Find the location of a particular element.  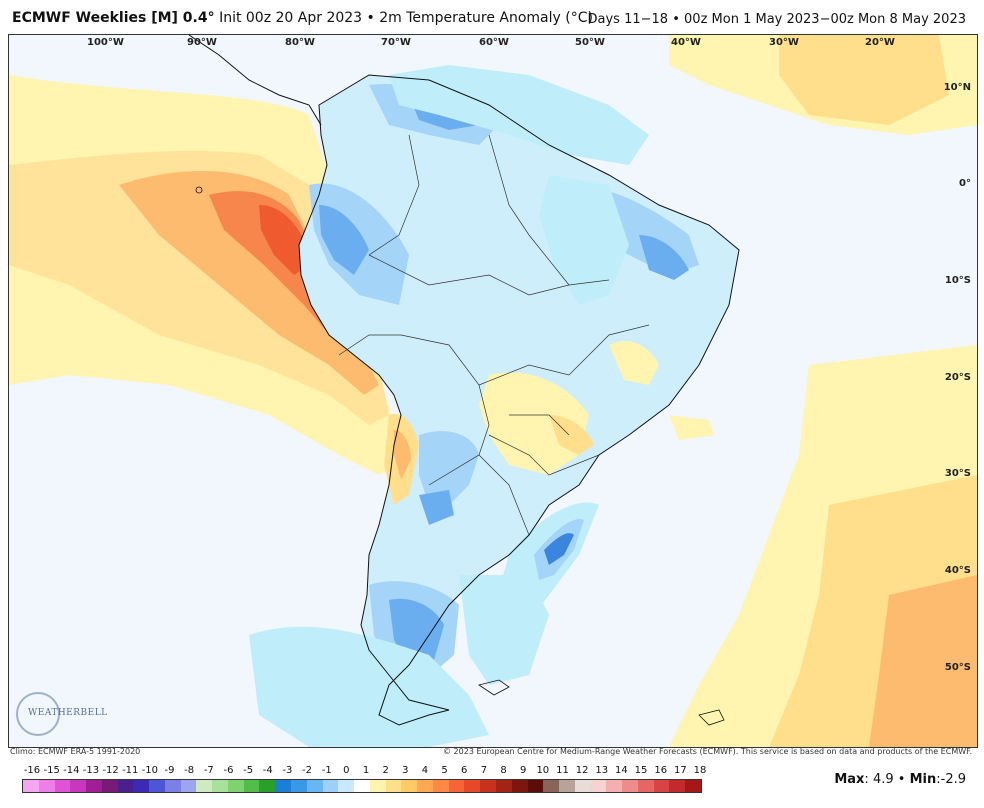

colorbar-label: -16 is located at coordinates (32, 770).